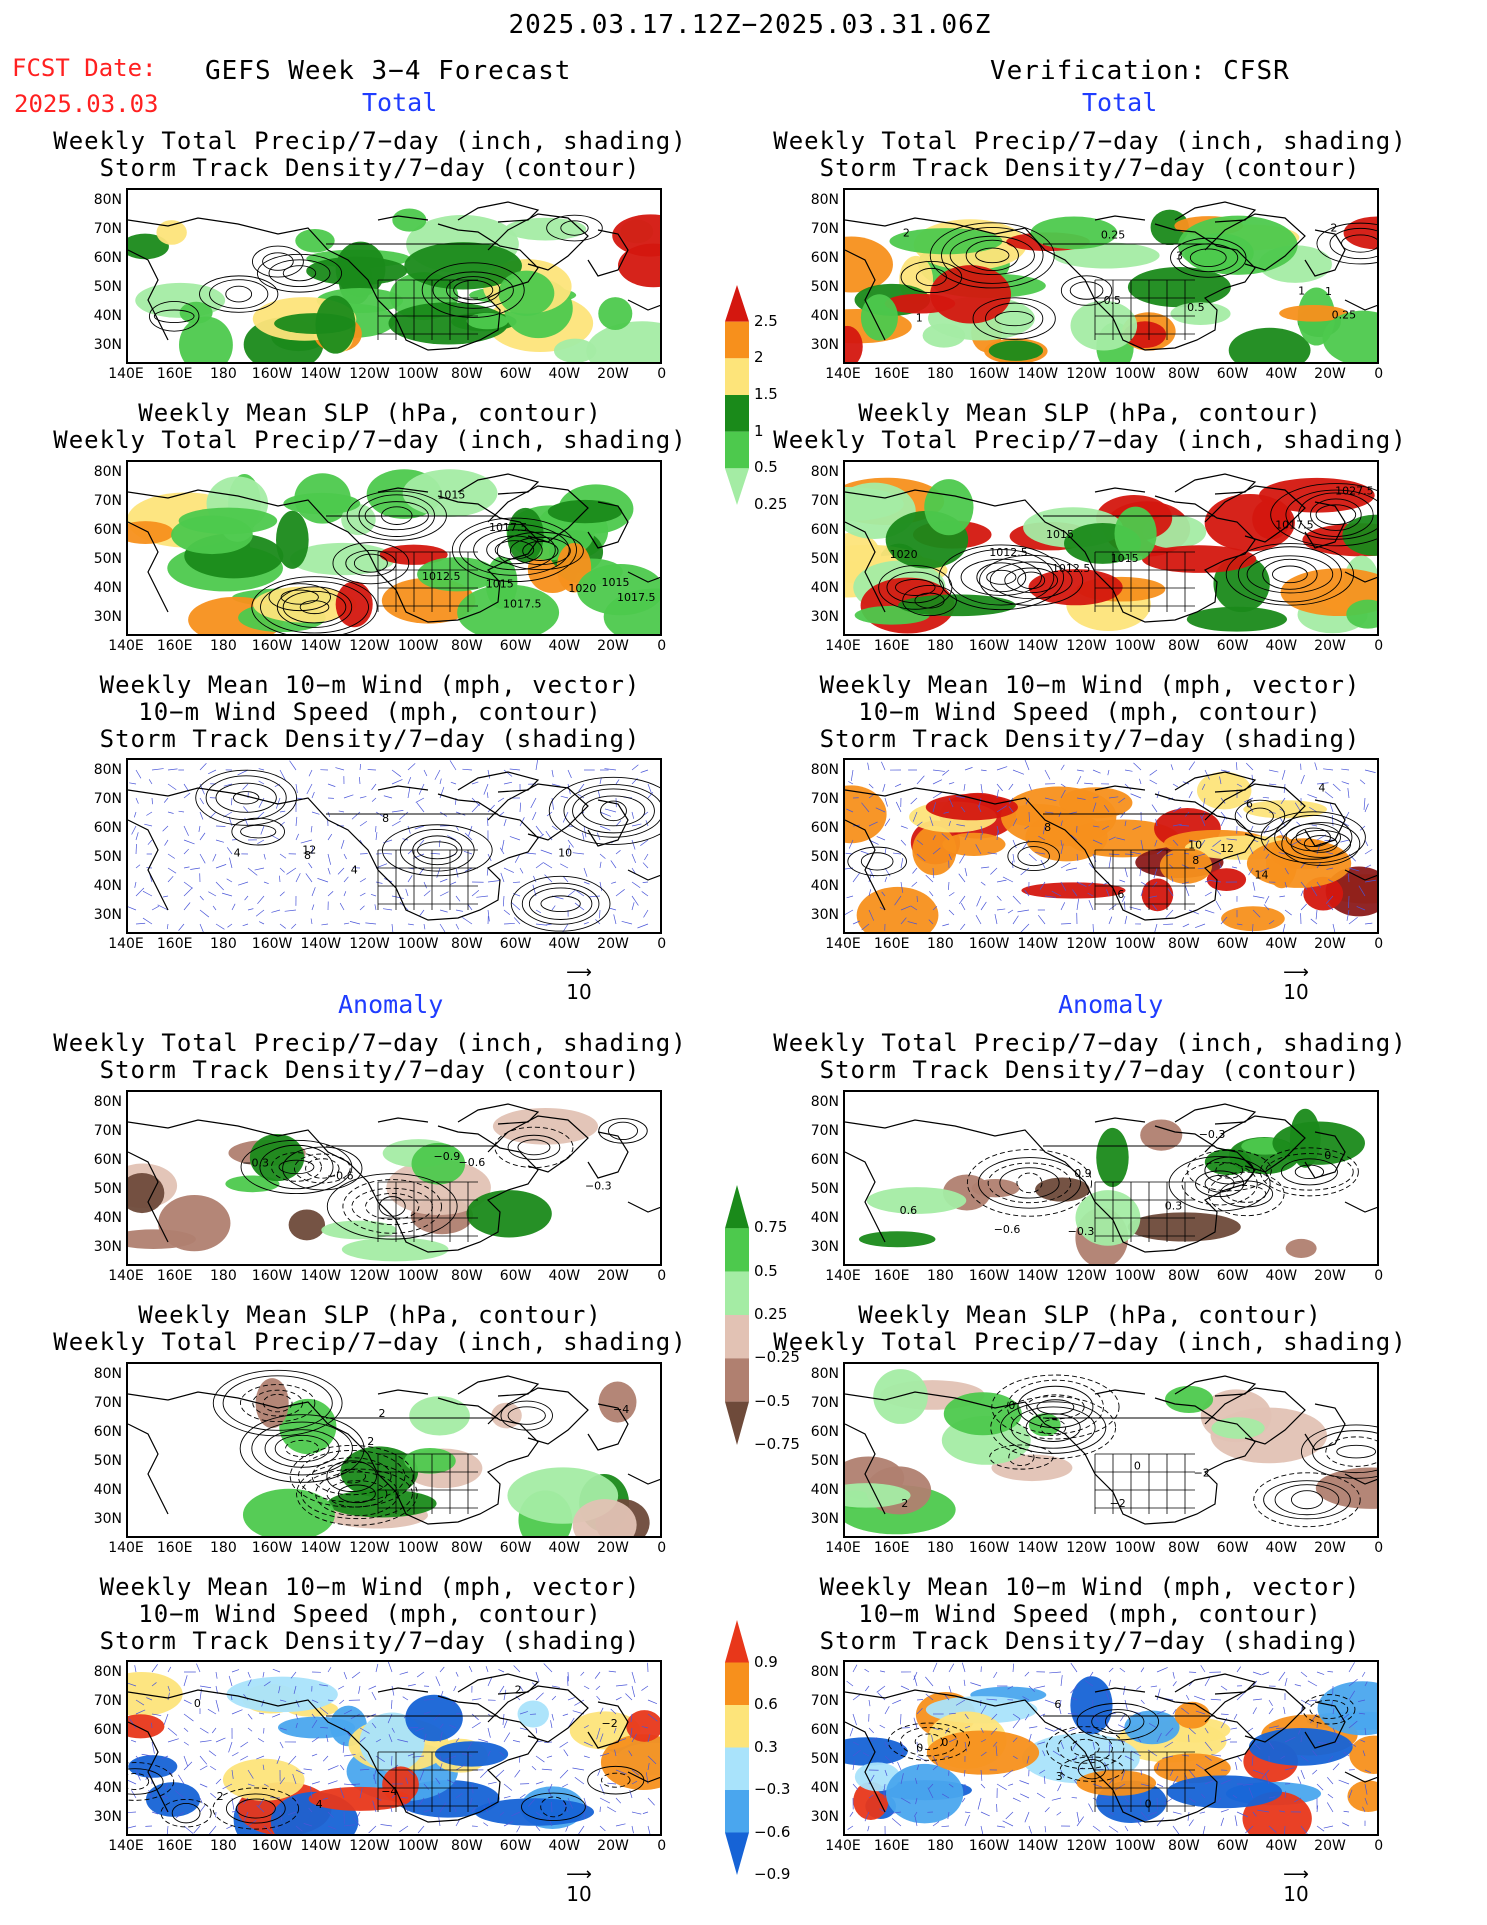 The image size is (1487, 1925). Describe the element at coordinates (772, 1789) in the screenshot. I see `colorbar-tick-label: −0.3` at that location.